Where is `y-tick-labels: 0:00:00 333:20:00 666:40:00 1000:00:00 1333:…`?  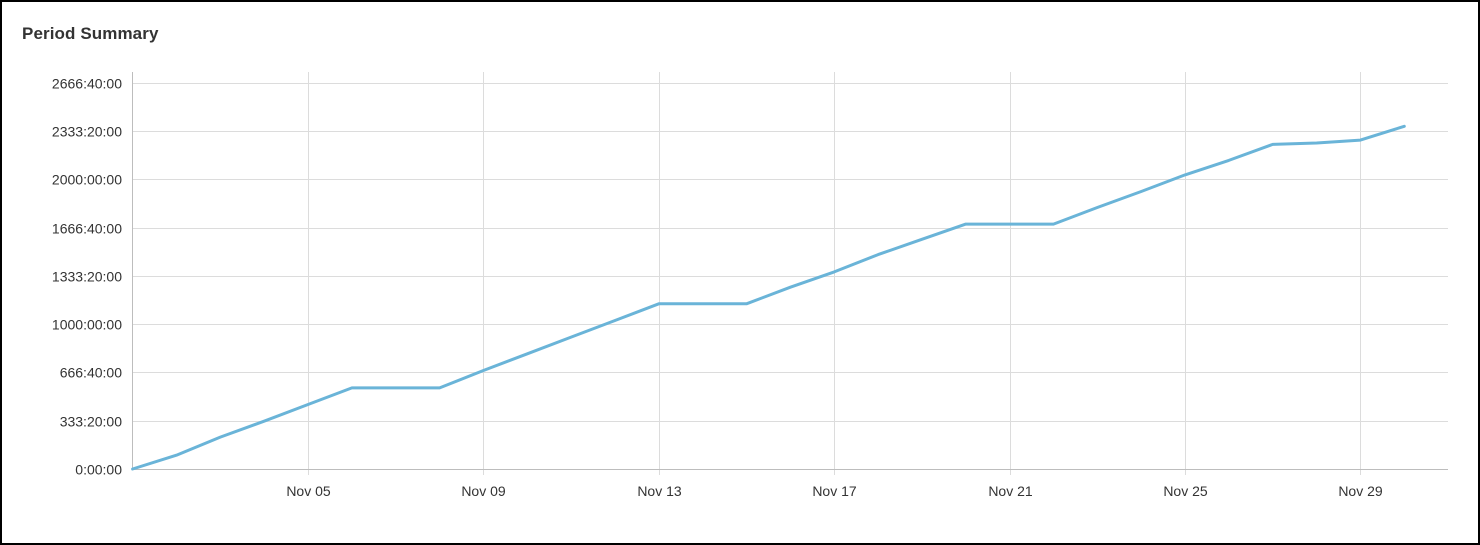 y-tick-labels: 0:00:00 333:20:00 666:40:00 1000:00:00 1333:… is located at coordinates (87, 277).